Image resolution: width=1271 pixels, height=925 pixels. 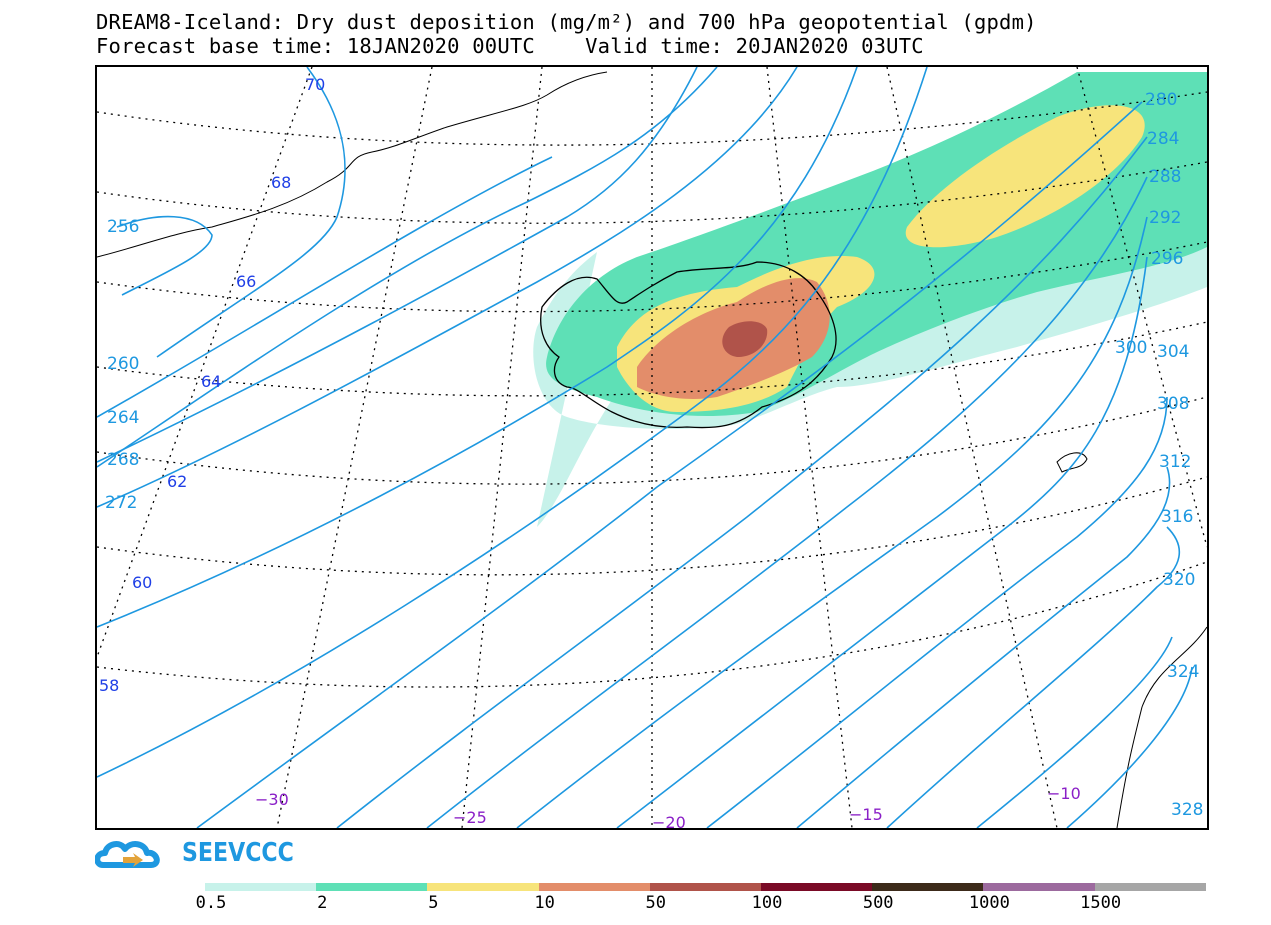 I want to click on geopotential-label: 260, so click(x=123, y=364).